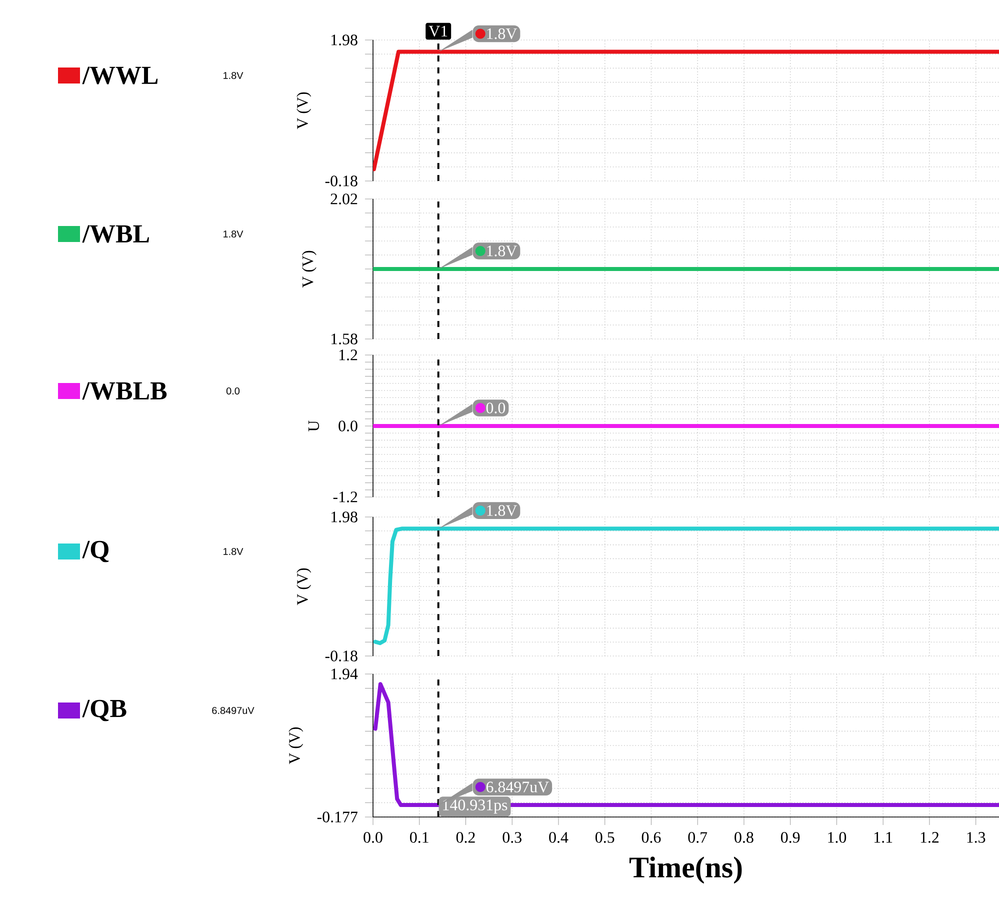 The height and width of the screenshot is (915, 999). I want to click on x-axis-title: Time(ns), so click(685, 870).